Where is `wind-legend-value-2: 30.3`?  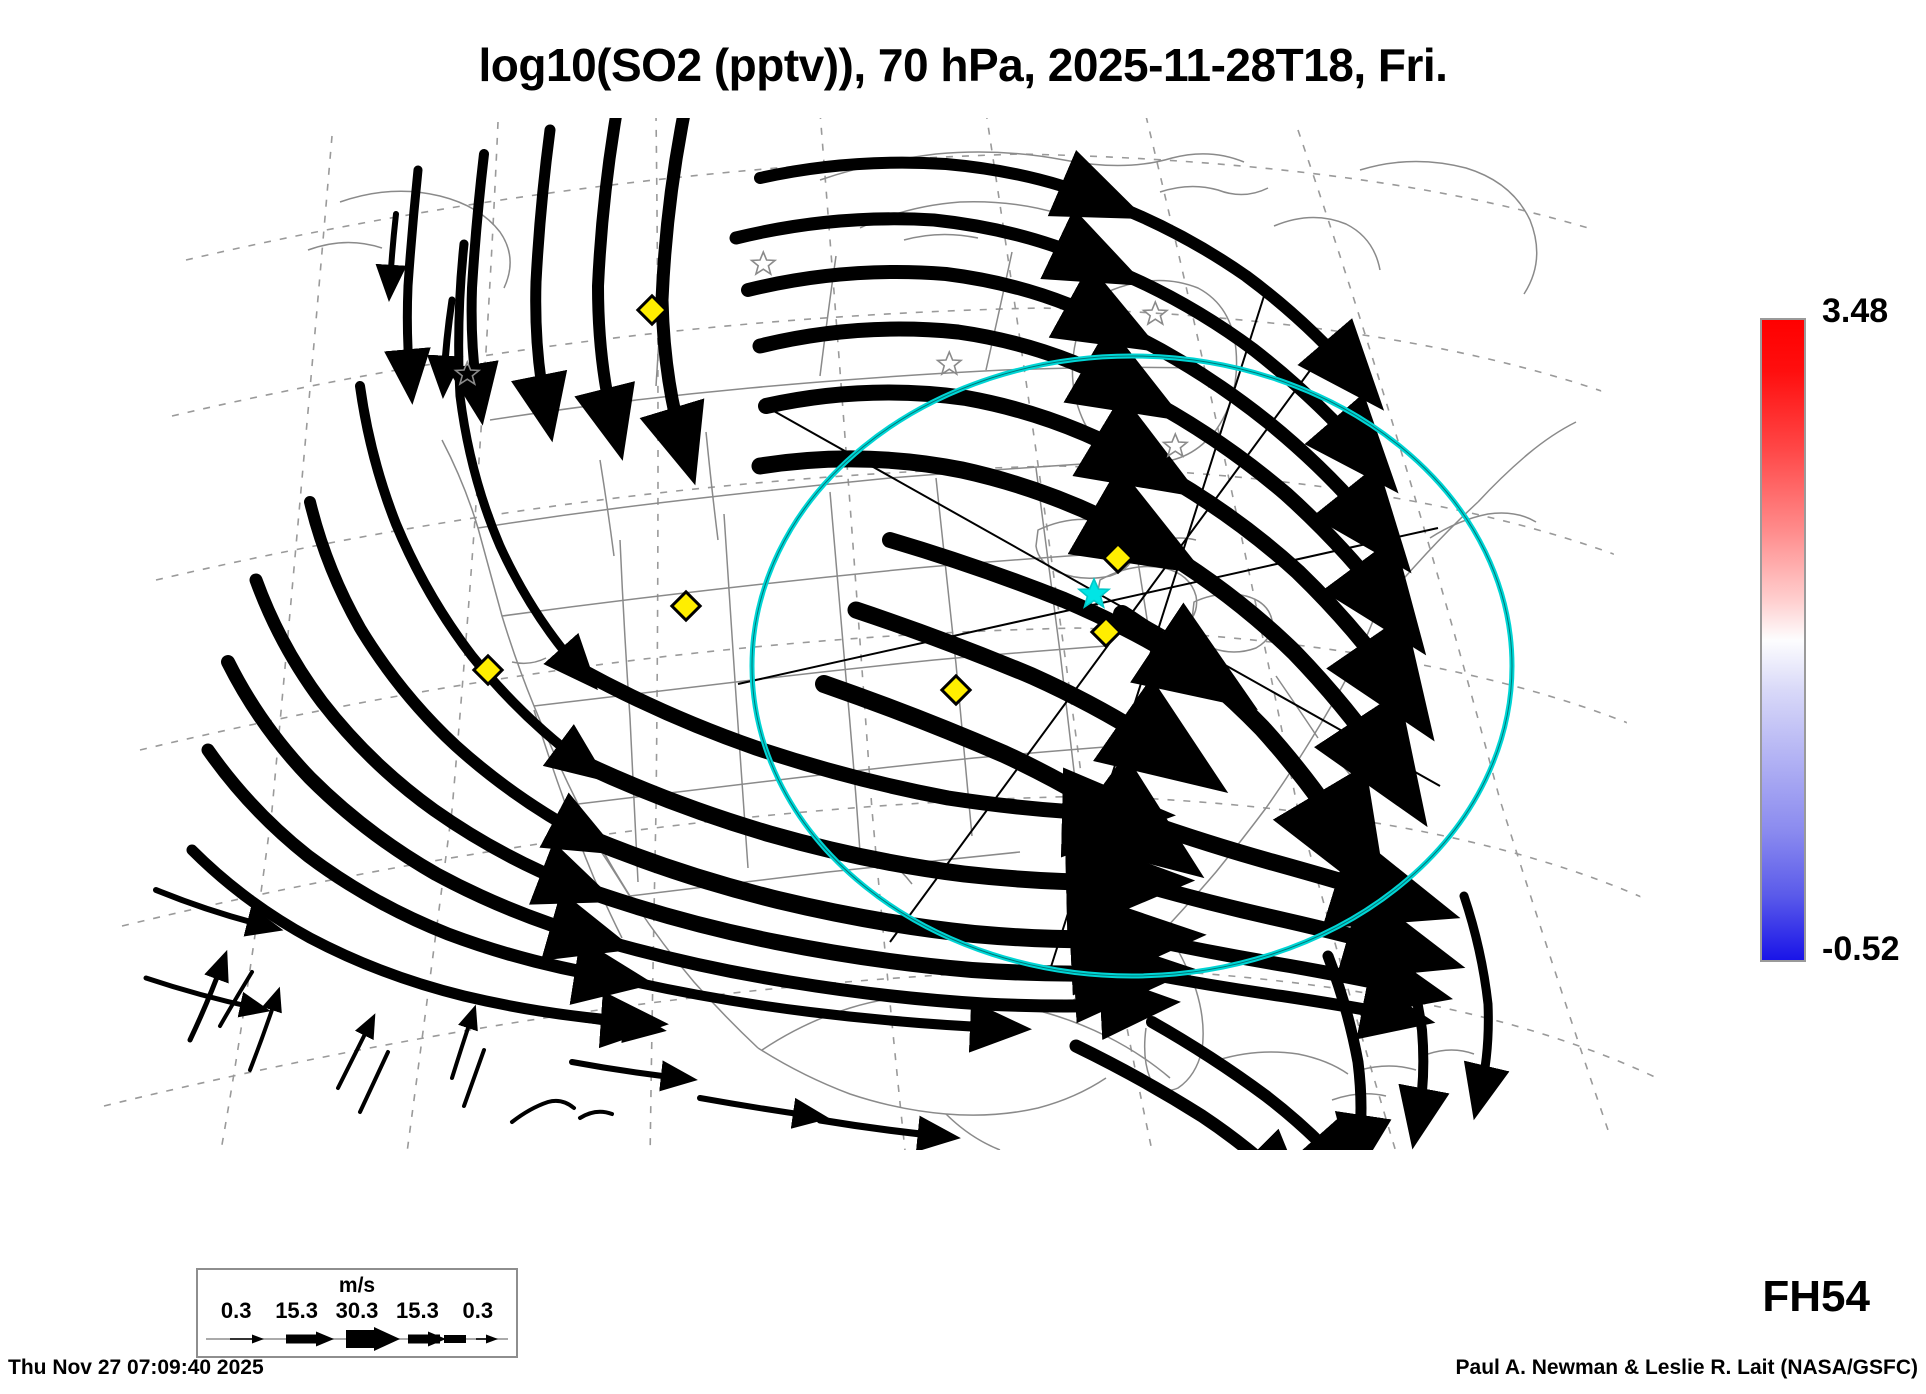 wind-legend-value-2: 30.3 is located at coordinates (357, 1310).